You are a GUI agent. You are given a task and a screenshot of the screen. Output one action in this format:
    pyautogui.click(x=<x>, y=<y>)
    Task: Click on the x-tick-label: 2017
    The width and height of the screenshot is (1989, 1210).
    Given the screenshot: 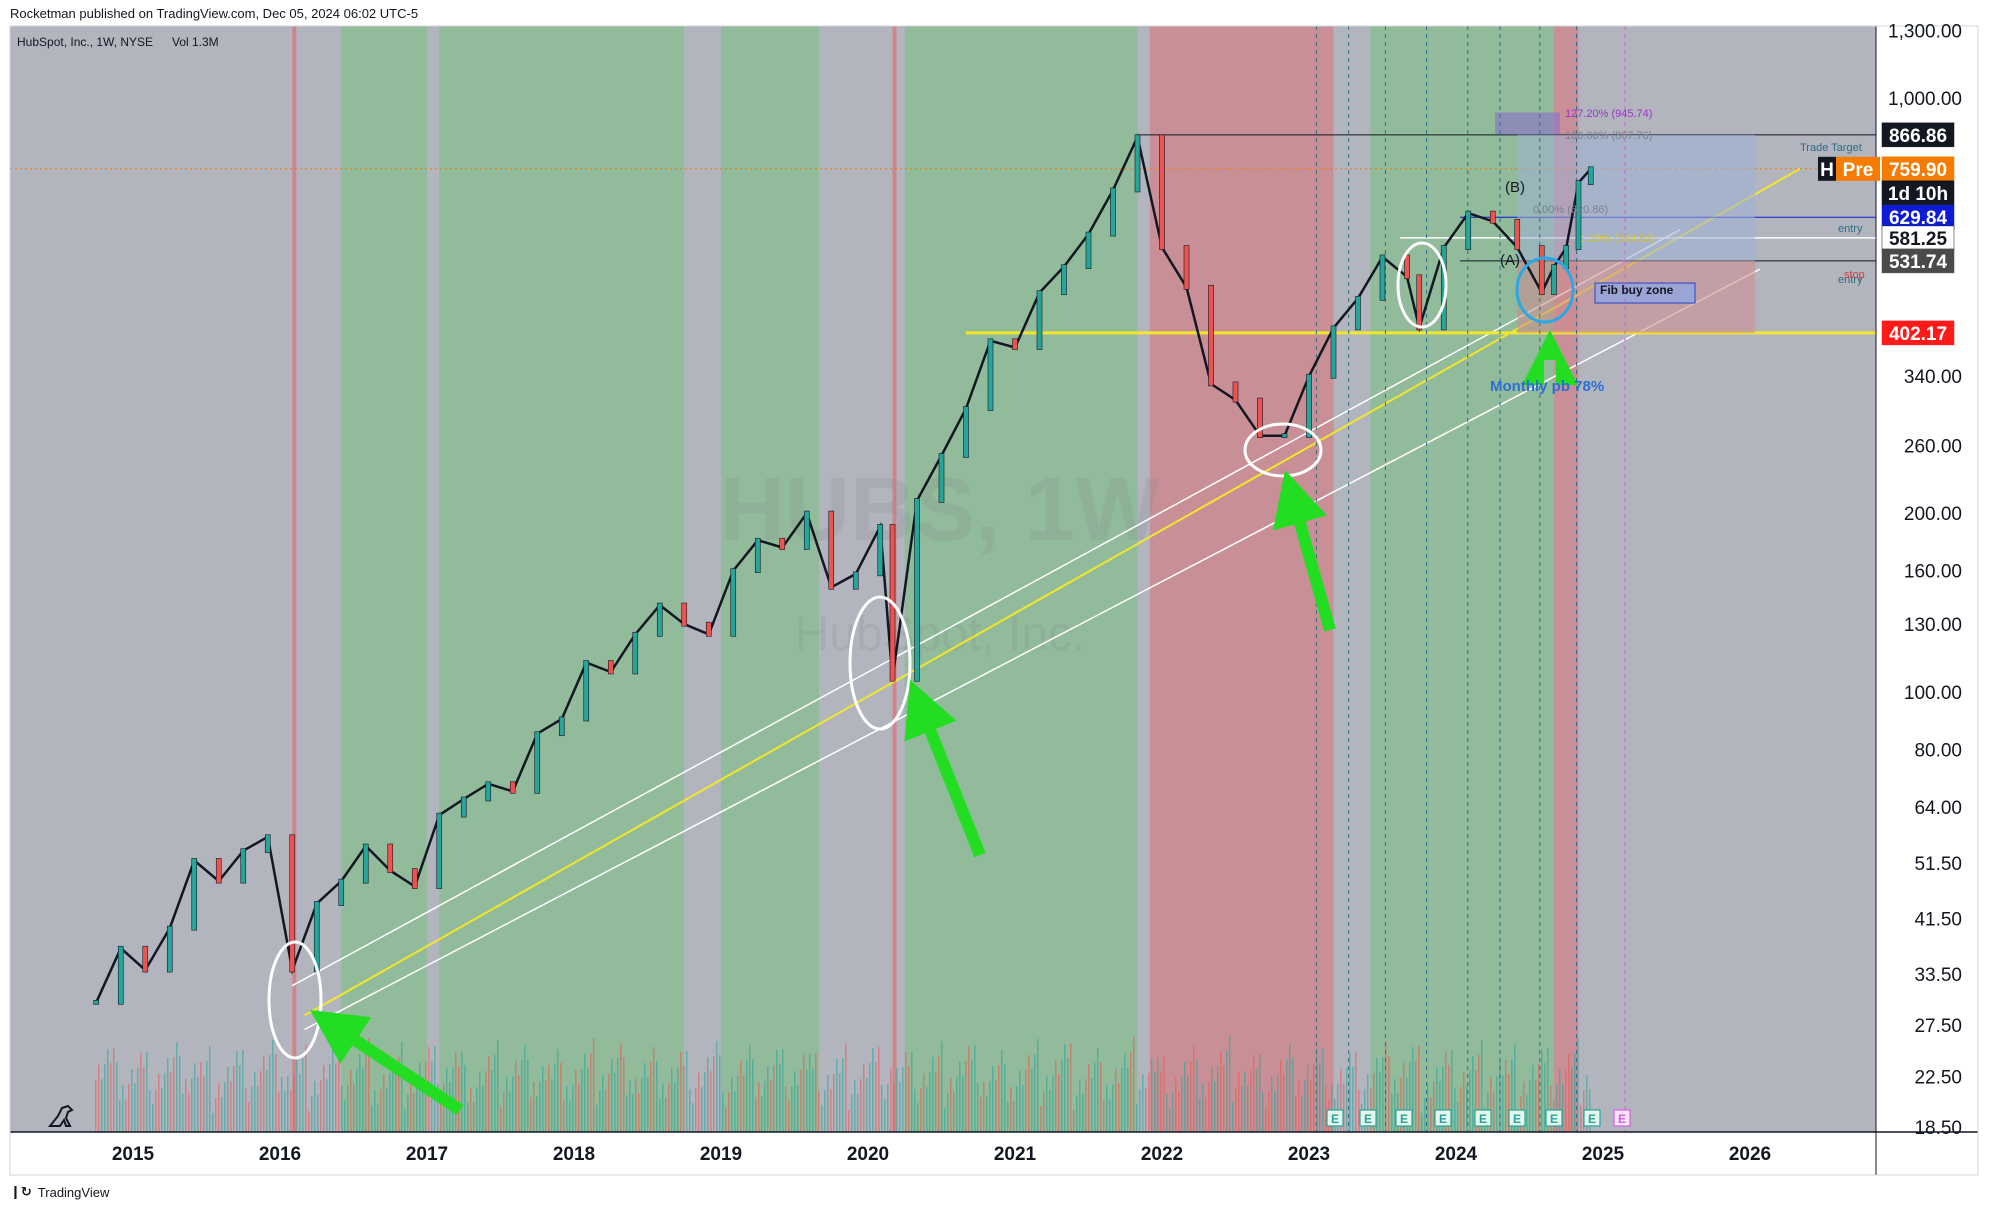 What is the action you would take?
    pyautogui.click(x=427, y=1154)
    